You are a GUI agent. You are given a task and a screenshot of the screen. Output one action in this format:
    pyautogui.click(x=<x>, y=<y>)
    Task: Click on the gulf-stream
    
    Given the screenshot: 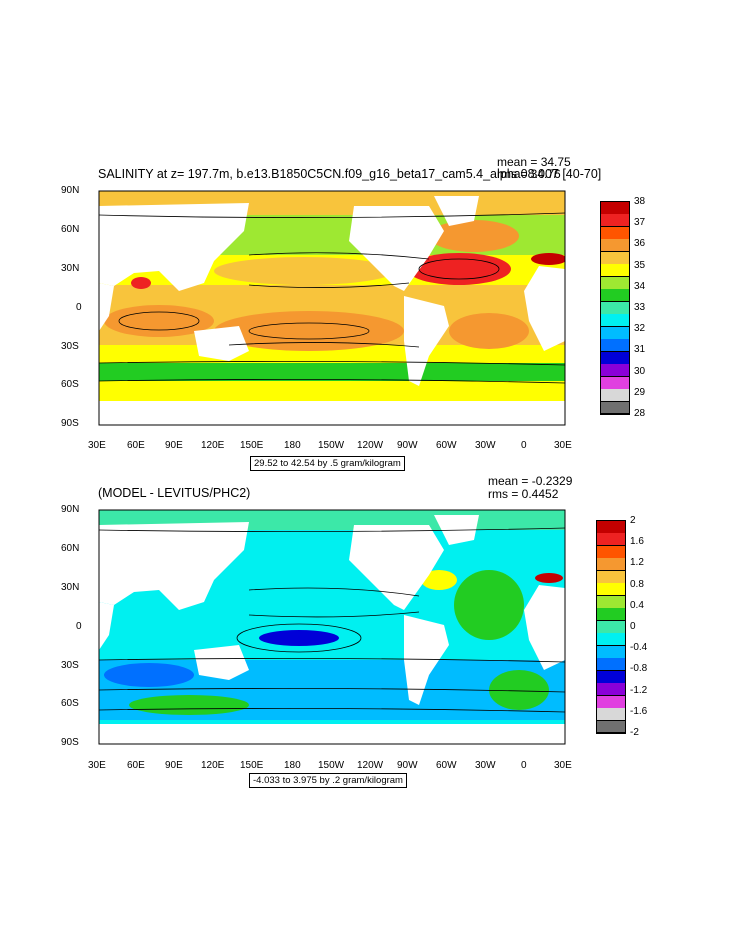 What is the action you would take?
    pyautogui.click(x=439, y=580)
    